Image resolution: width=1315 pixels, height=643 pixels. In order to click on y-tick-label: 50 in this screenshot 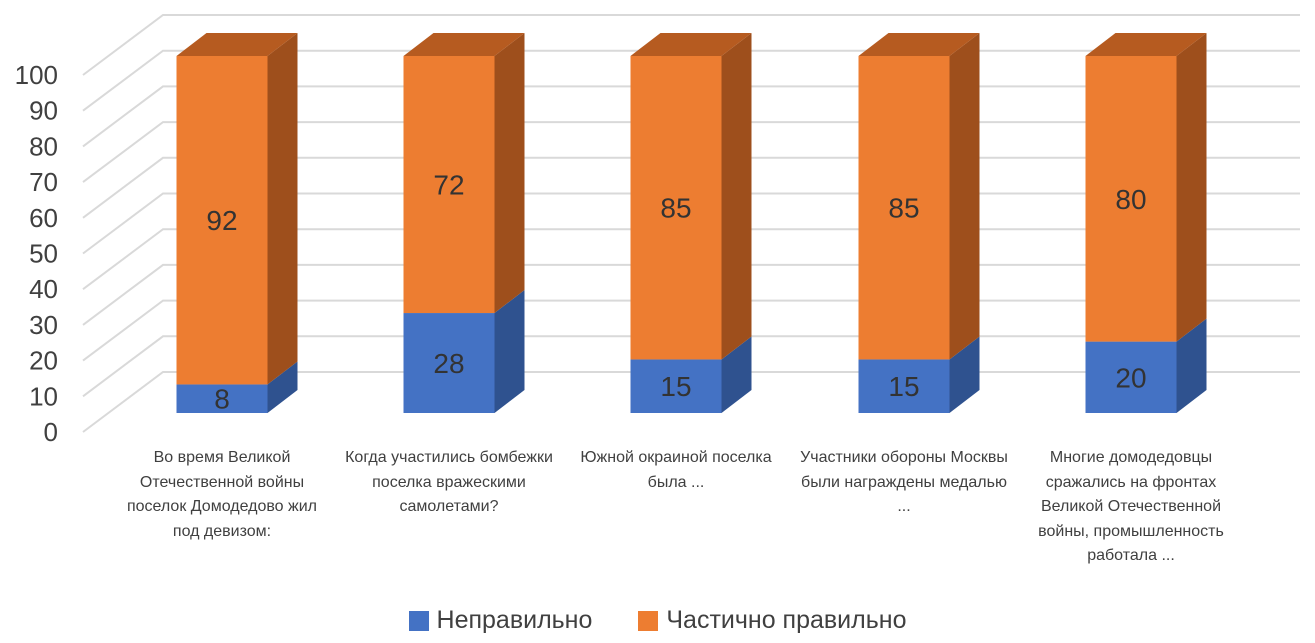, I will do `click(43, 254)`.